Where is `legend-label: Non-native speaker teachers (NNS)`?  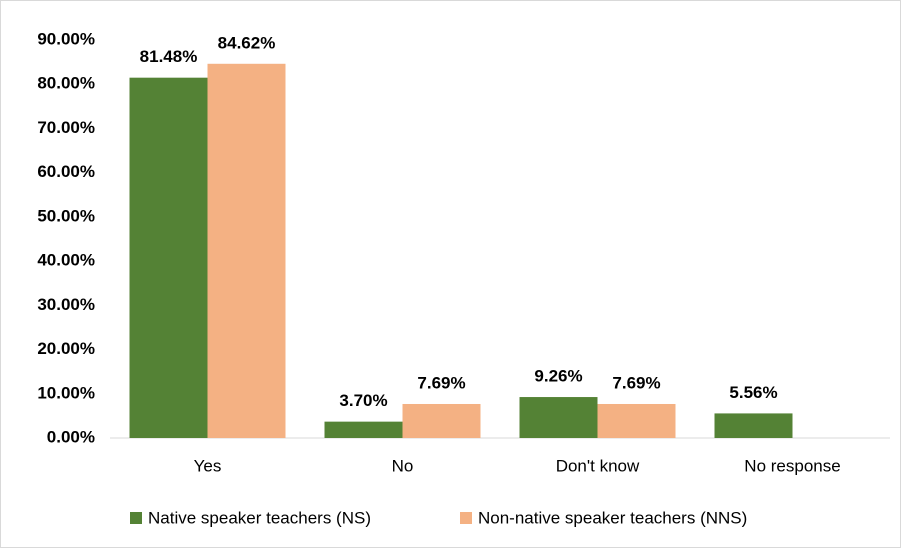
legend-label: Non-native speaker teachers (NNS) is located at coordinates (612, 517).